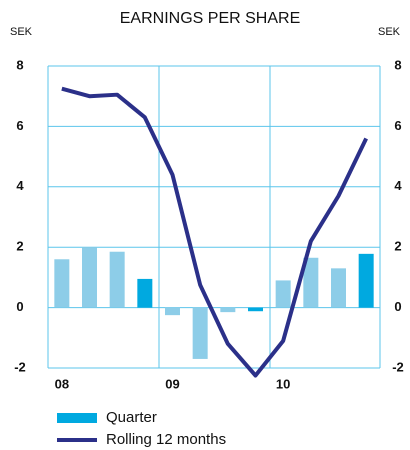 This screenshot has height=450, width=410. Describe the element at coordinates (19, 306) in the screenshot. I see `y-tick-label: 0` at that location.